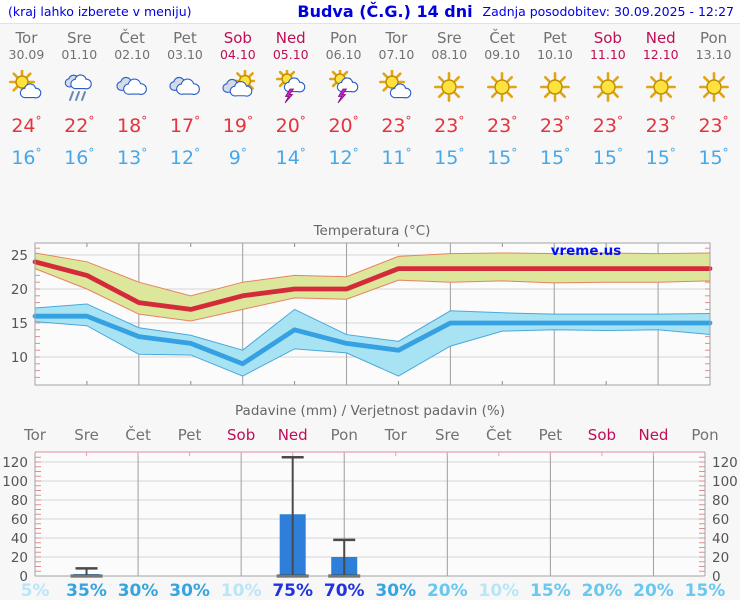 This screenshot has height=600, width=740. What do you see at coordinates (713, 100) in the screenshot?
I see `day-column: Pon 13.10 23° 15°` at bounding box center [713, 100].